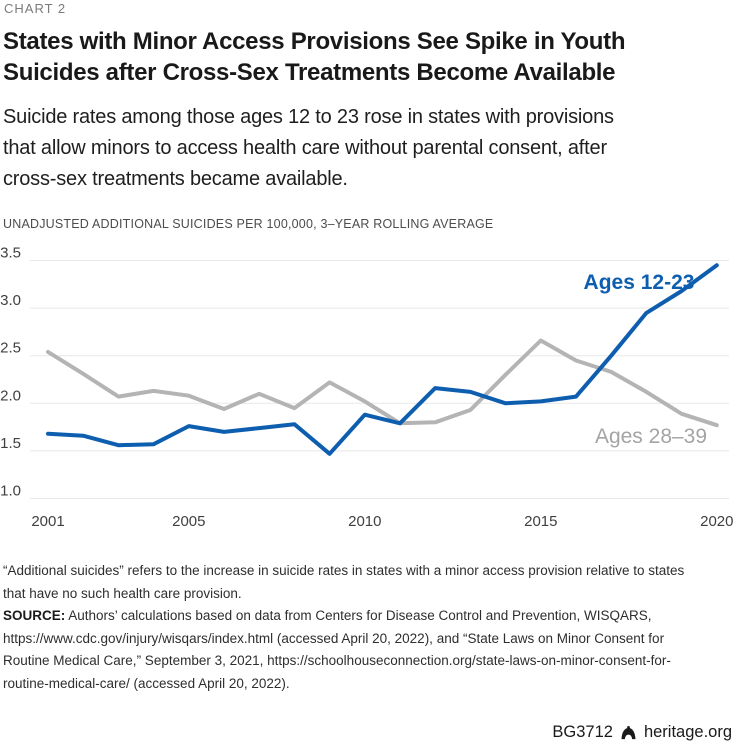  What do you see at coordinates (10, 491) in the screenshot?
I see `y-tick-label: 1.0` at bounding box center [10, 491].